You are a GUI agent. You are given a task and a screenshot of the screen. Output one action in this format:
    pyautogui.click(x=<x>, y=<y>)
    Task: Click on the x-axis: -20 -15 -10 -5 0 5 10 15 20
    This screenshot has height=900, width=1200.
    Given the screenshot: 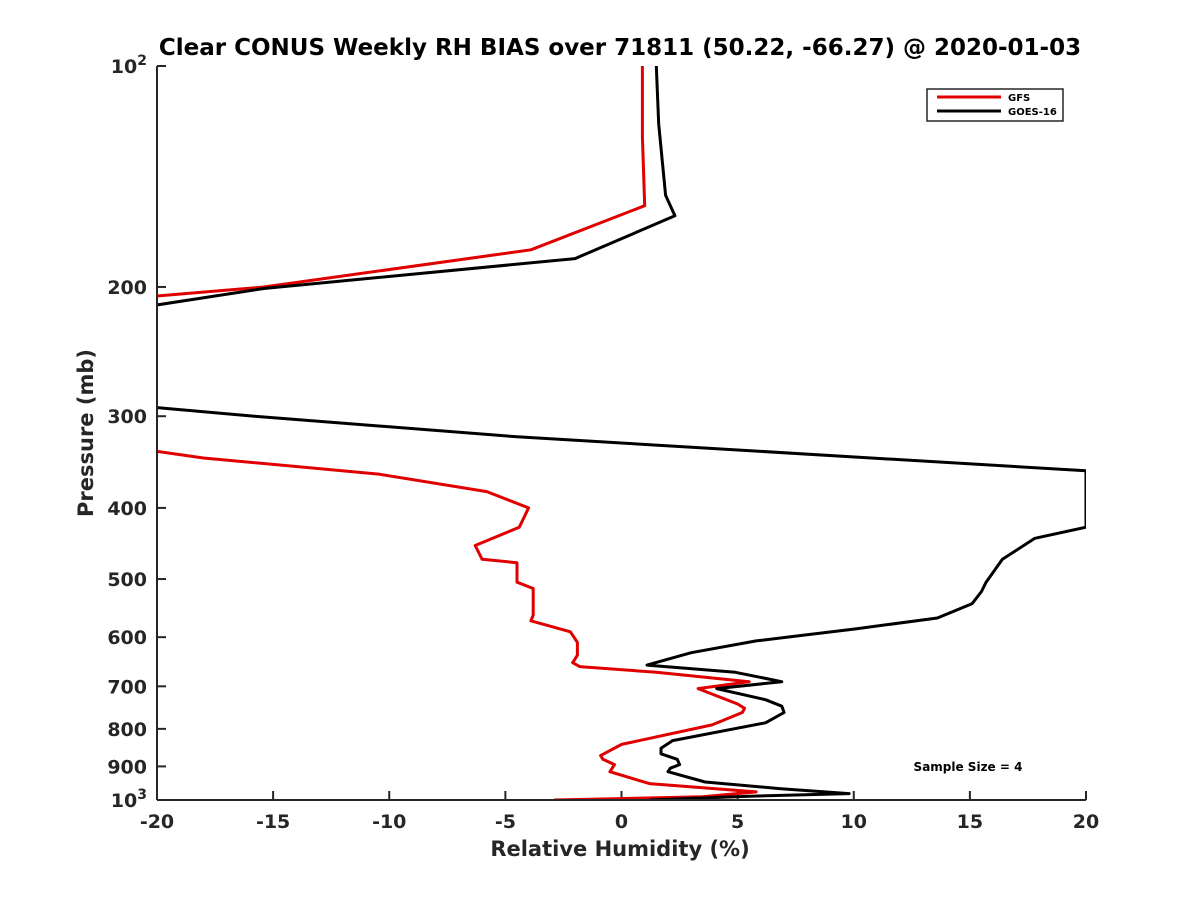 What is the action you would take?
    pyautogui.click(x=619, y=812)
    